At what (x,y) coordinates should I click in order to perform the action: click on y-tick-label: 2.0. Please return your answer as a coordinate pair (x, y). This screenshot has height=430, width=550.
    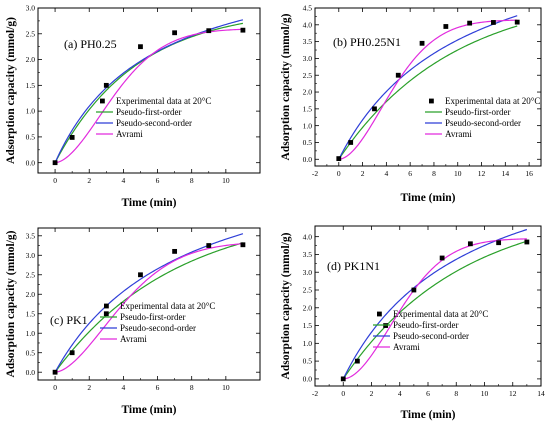
    Looking at the image, I should click on (31, 294).